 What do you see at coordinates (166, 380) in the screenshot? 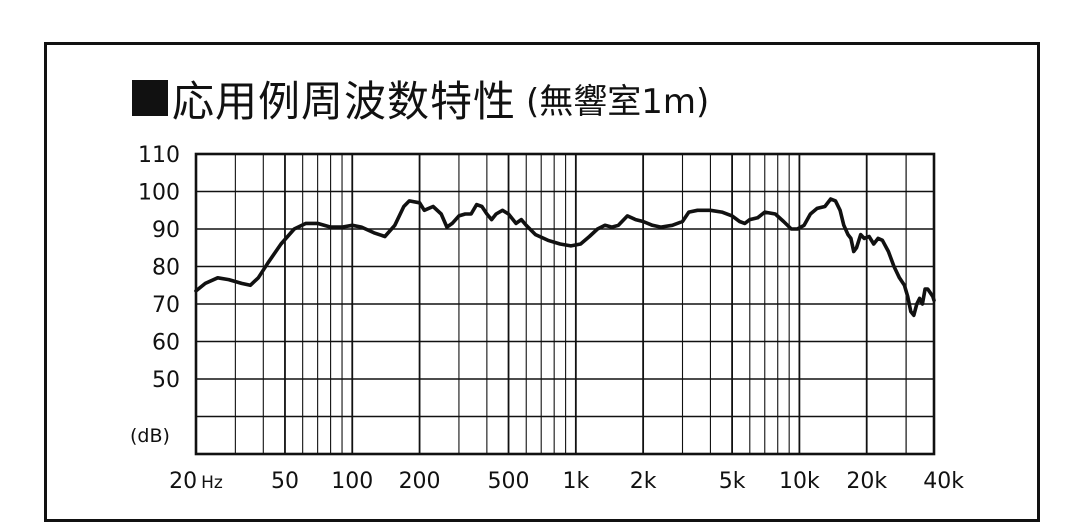
I see `y-tick-label: 50` at bounding box center [166, 380].